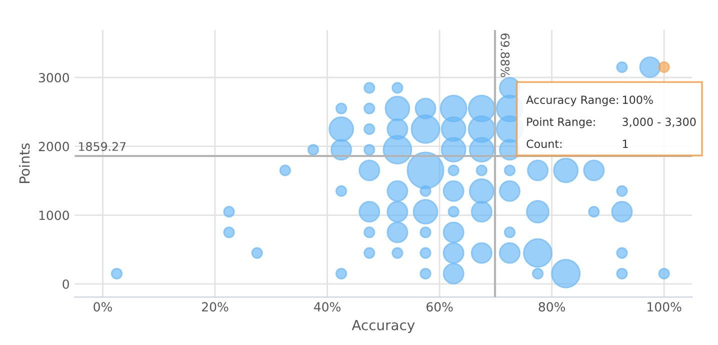  What do you see at coordinates (54, 215) in the screenshot?
I see `y-tick-label: 1000` at bounding box center [54, 215].